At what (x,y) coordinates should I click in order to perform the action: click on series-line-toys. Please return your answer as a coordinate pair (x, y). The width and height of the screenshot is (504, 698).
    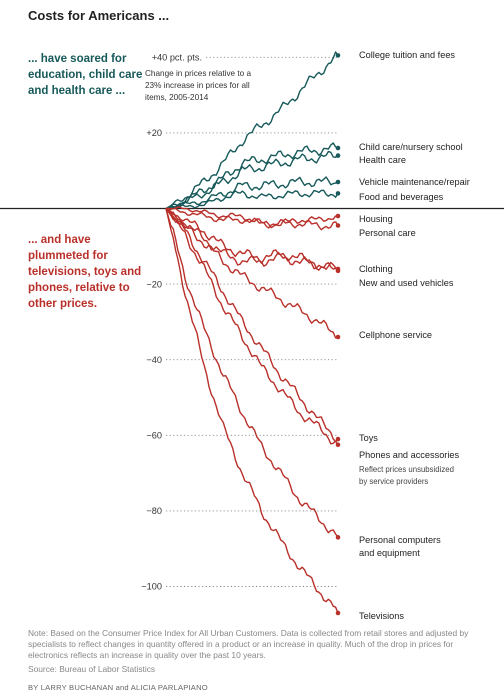
    Looking at the image, I should click on (252, 325).